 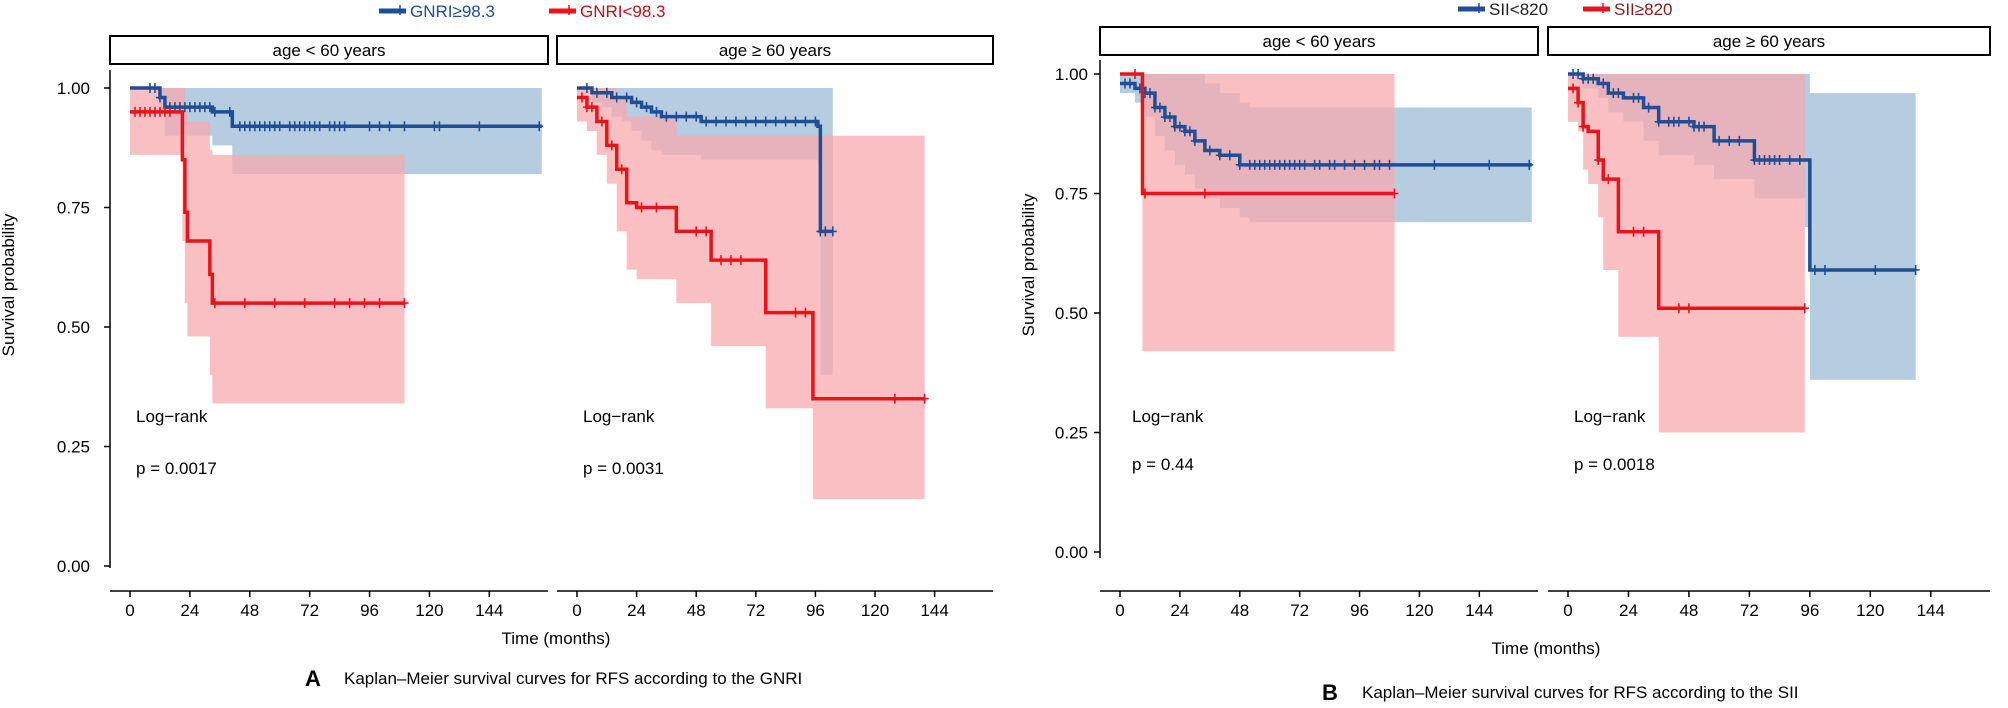 I want to click on strip-b-2-label: age ≥ 60 years, so click(x=1769, y=41).